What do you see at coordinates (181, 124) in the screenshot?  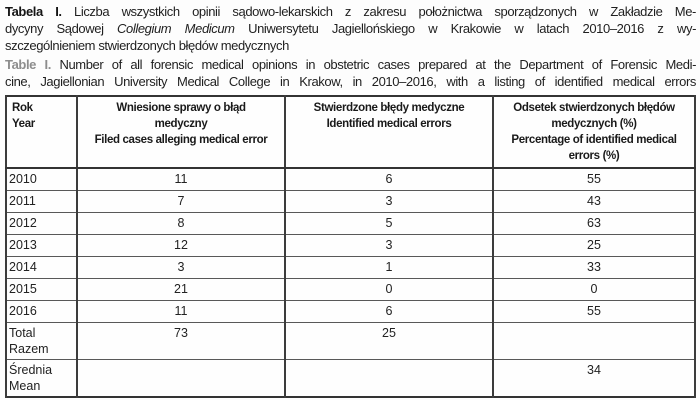 I see `header-filed-pl-2: medyczny` at bounding box center [181, 124].